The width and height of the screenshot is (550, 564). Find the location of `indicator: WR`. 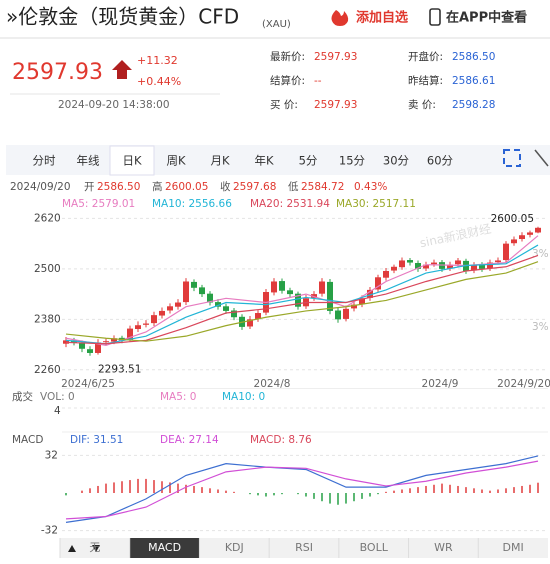

indicator: WR is located at coordinates (443, 547).